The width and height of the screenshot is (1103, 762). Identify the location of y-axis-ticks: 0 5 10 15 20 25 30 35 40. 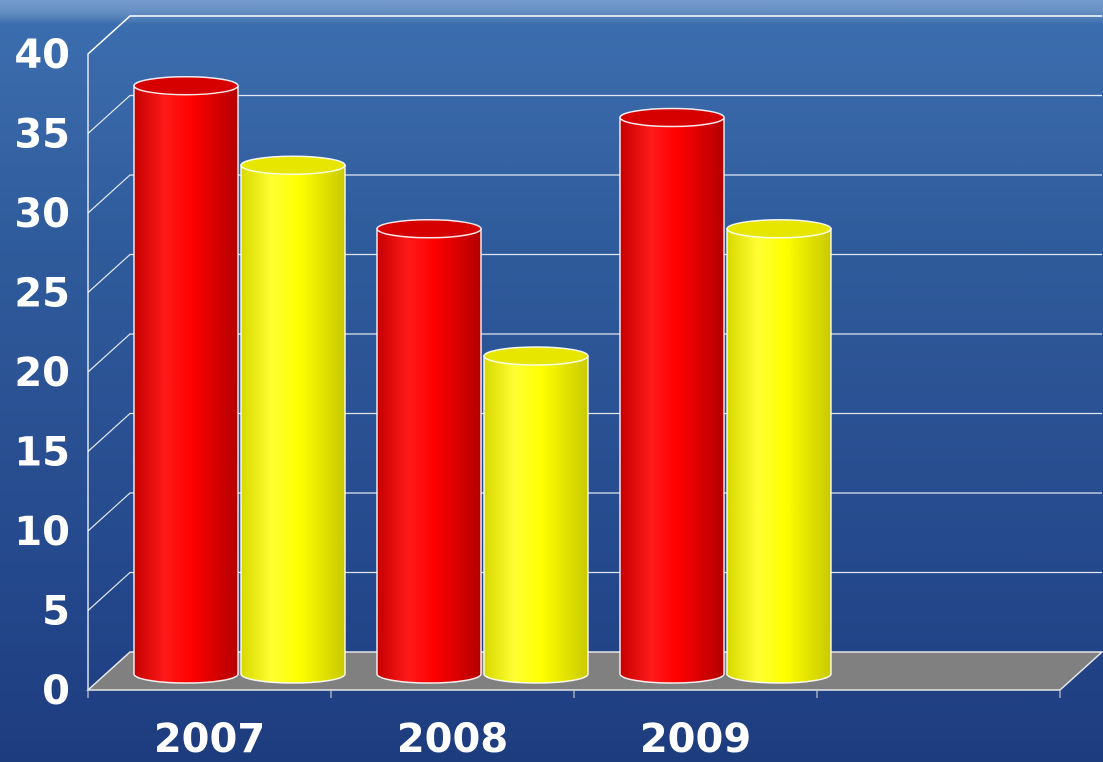
(42, 373).